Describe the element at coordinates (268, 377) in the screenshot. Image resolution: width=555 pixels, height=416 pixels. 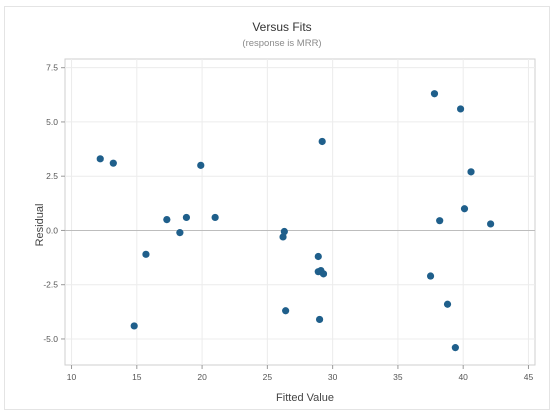
I see `x-tick-label: 25` at that location.